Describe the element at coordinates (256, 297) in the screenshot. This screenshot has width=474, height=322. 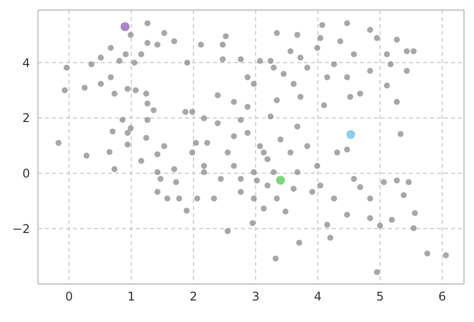
I see `x-tick-label: 3` at that location.